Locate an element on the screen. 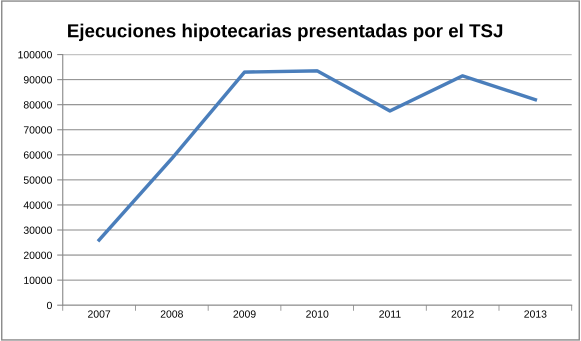 Image resolution: width=581 pixels, height=341 pixels. x-tick-label: 2011 is located at coordinates (390, 314).